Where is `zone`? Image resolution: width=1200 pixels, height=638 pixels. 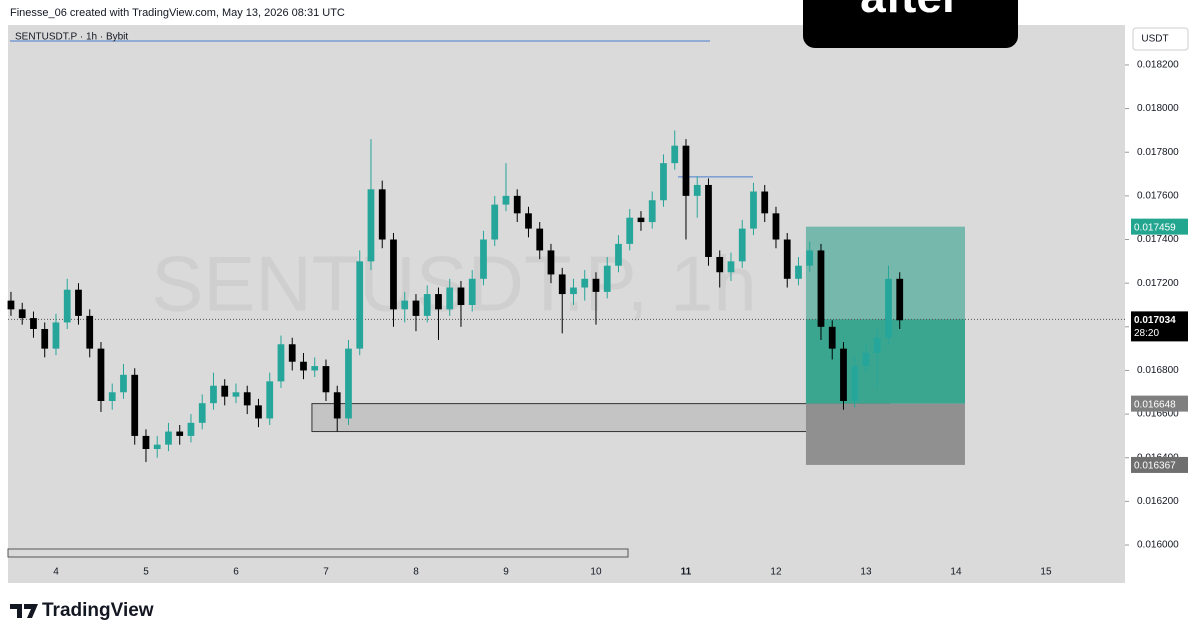
zone is located at coordinates (601, 418).